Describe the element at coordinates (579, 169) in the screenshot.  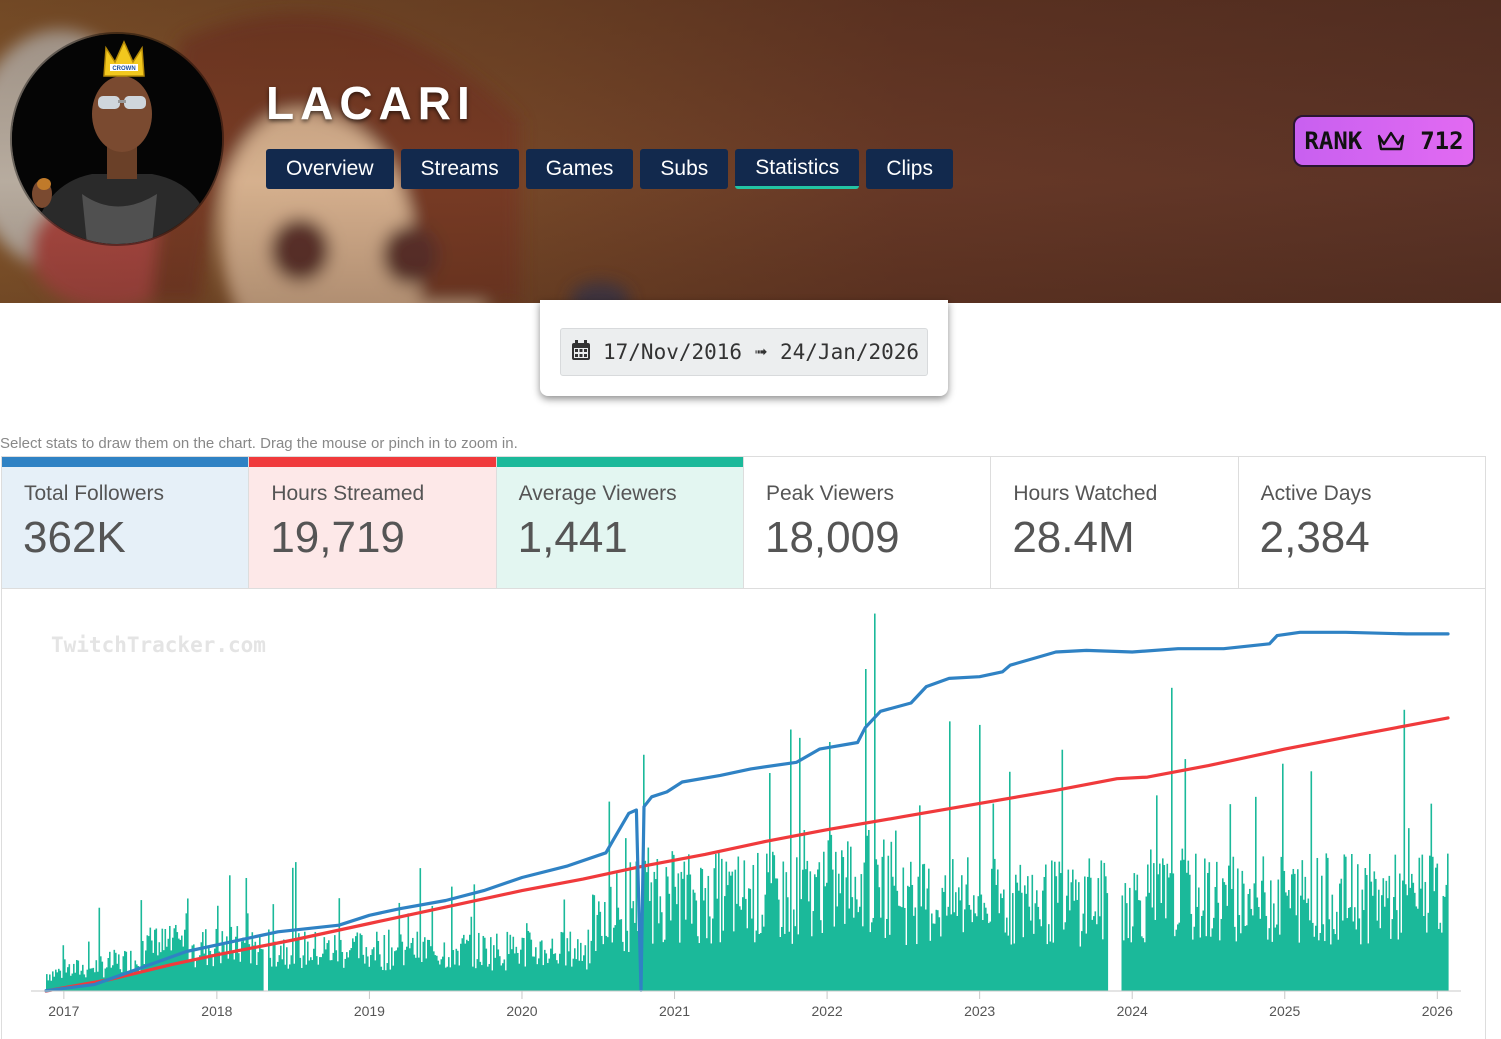
I see `tab-games: Games` at that location.